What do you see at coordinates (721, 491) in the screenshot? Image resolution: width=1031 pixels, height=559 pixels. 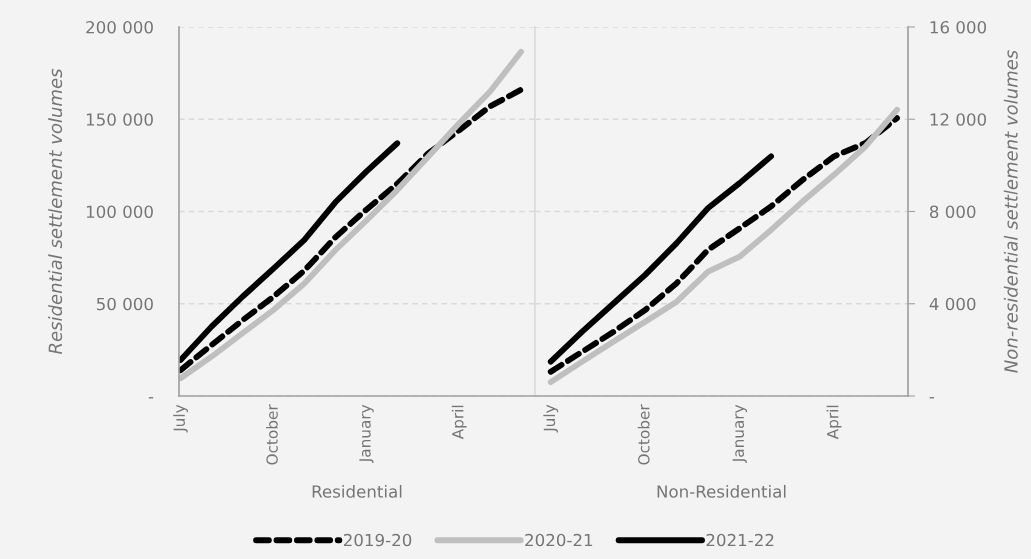 I see `x-axis-title: Non-Residential` at bounding box center [721, 491].